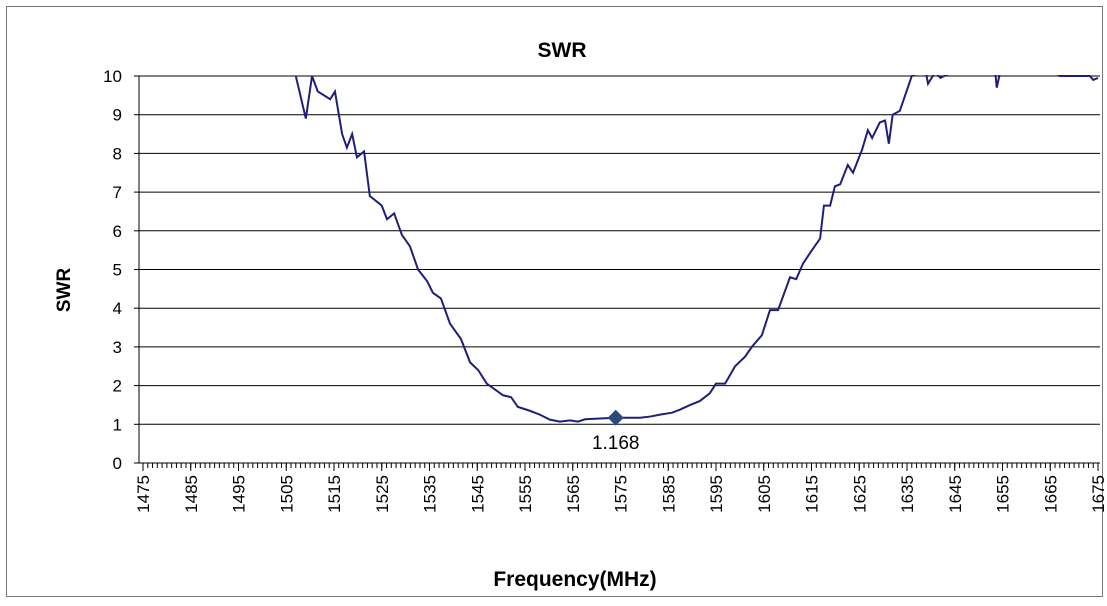 The width and height of the screenshot is (1107, 606). I want to click on x-tick-label: 1495, so click(239, 494).